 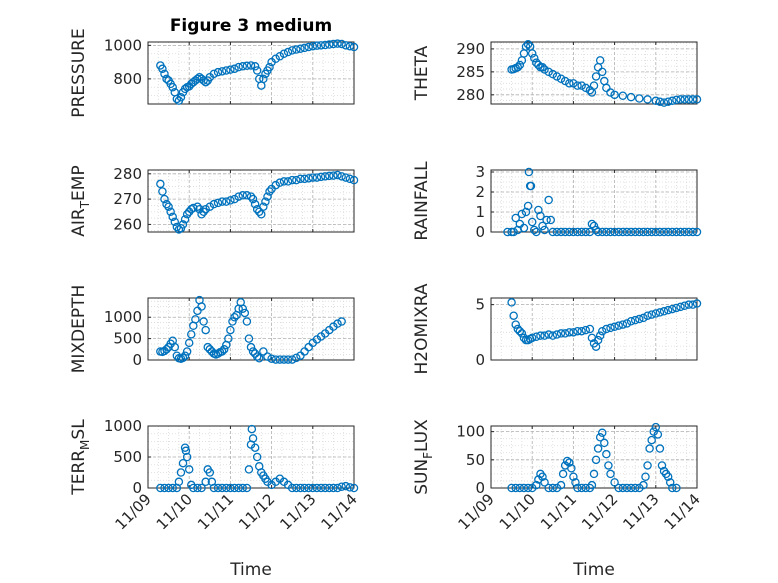 What do you see at coordinates (594, 329) in the screenshot?
I see `axes-box` at bounding box center [594, 329].